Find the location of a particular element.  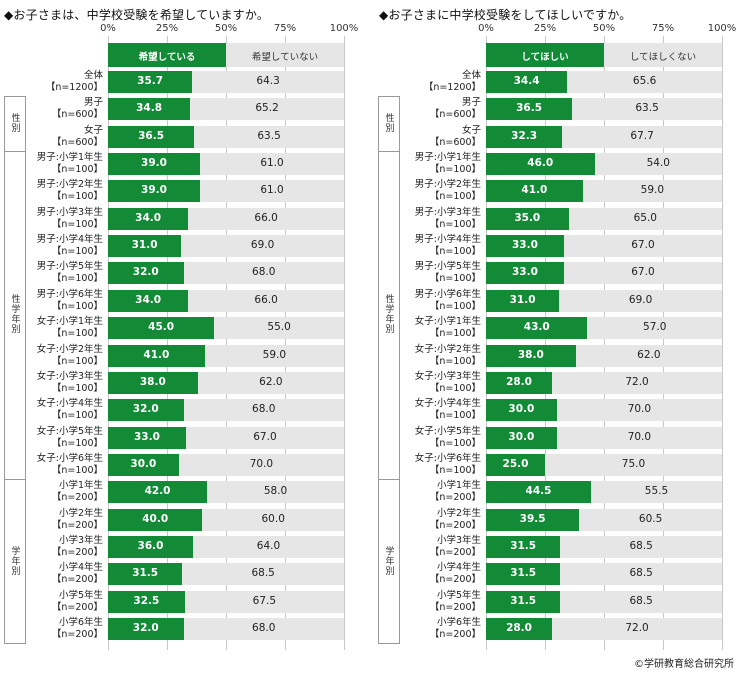

chart-title: ◆お子さまは、中学校受験を希望していますか。 is located at coordinates (137, 15).